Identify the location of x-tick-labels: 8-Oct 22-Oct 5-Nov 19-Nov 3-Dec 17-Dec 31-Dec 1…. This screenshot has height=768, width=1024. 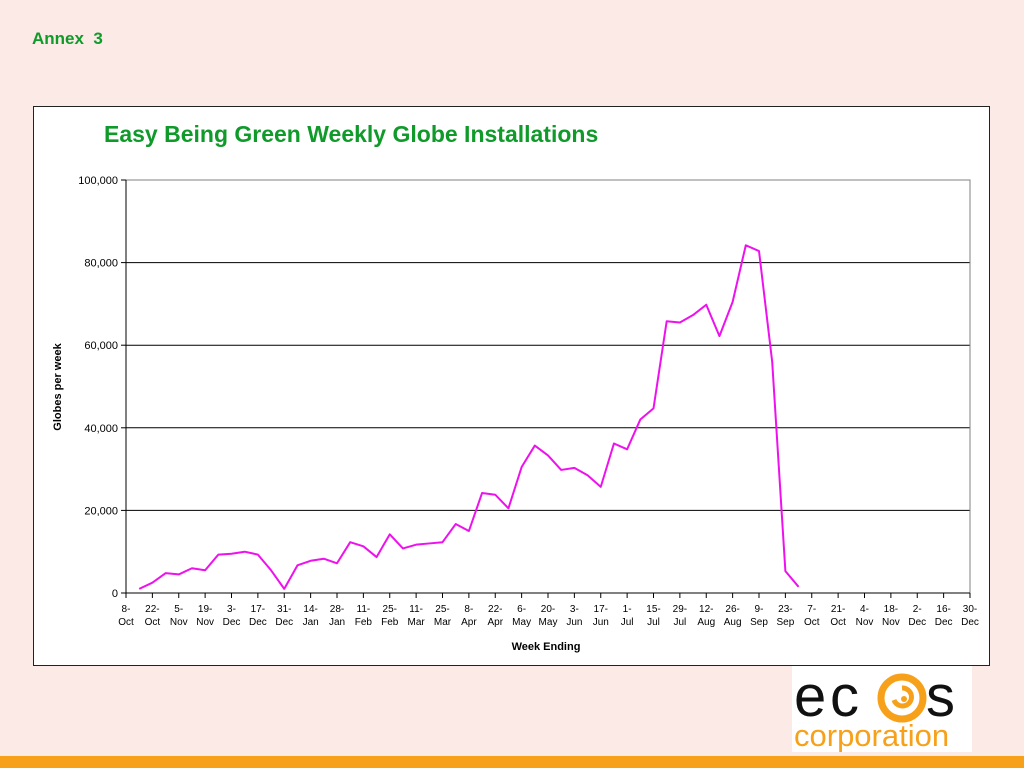
(548, 616).